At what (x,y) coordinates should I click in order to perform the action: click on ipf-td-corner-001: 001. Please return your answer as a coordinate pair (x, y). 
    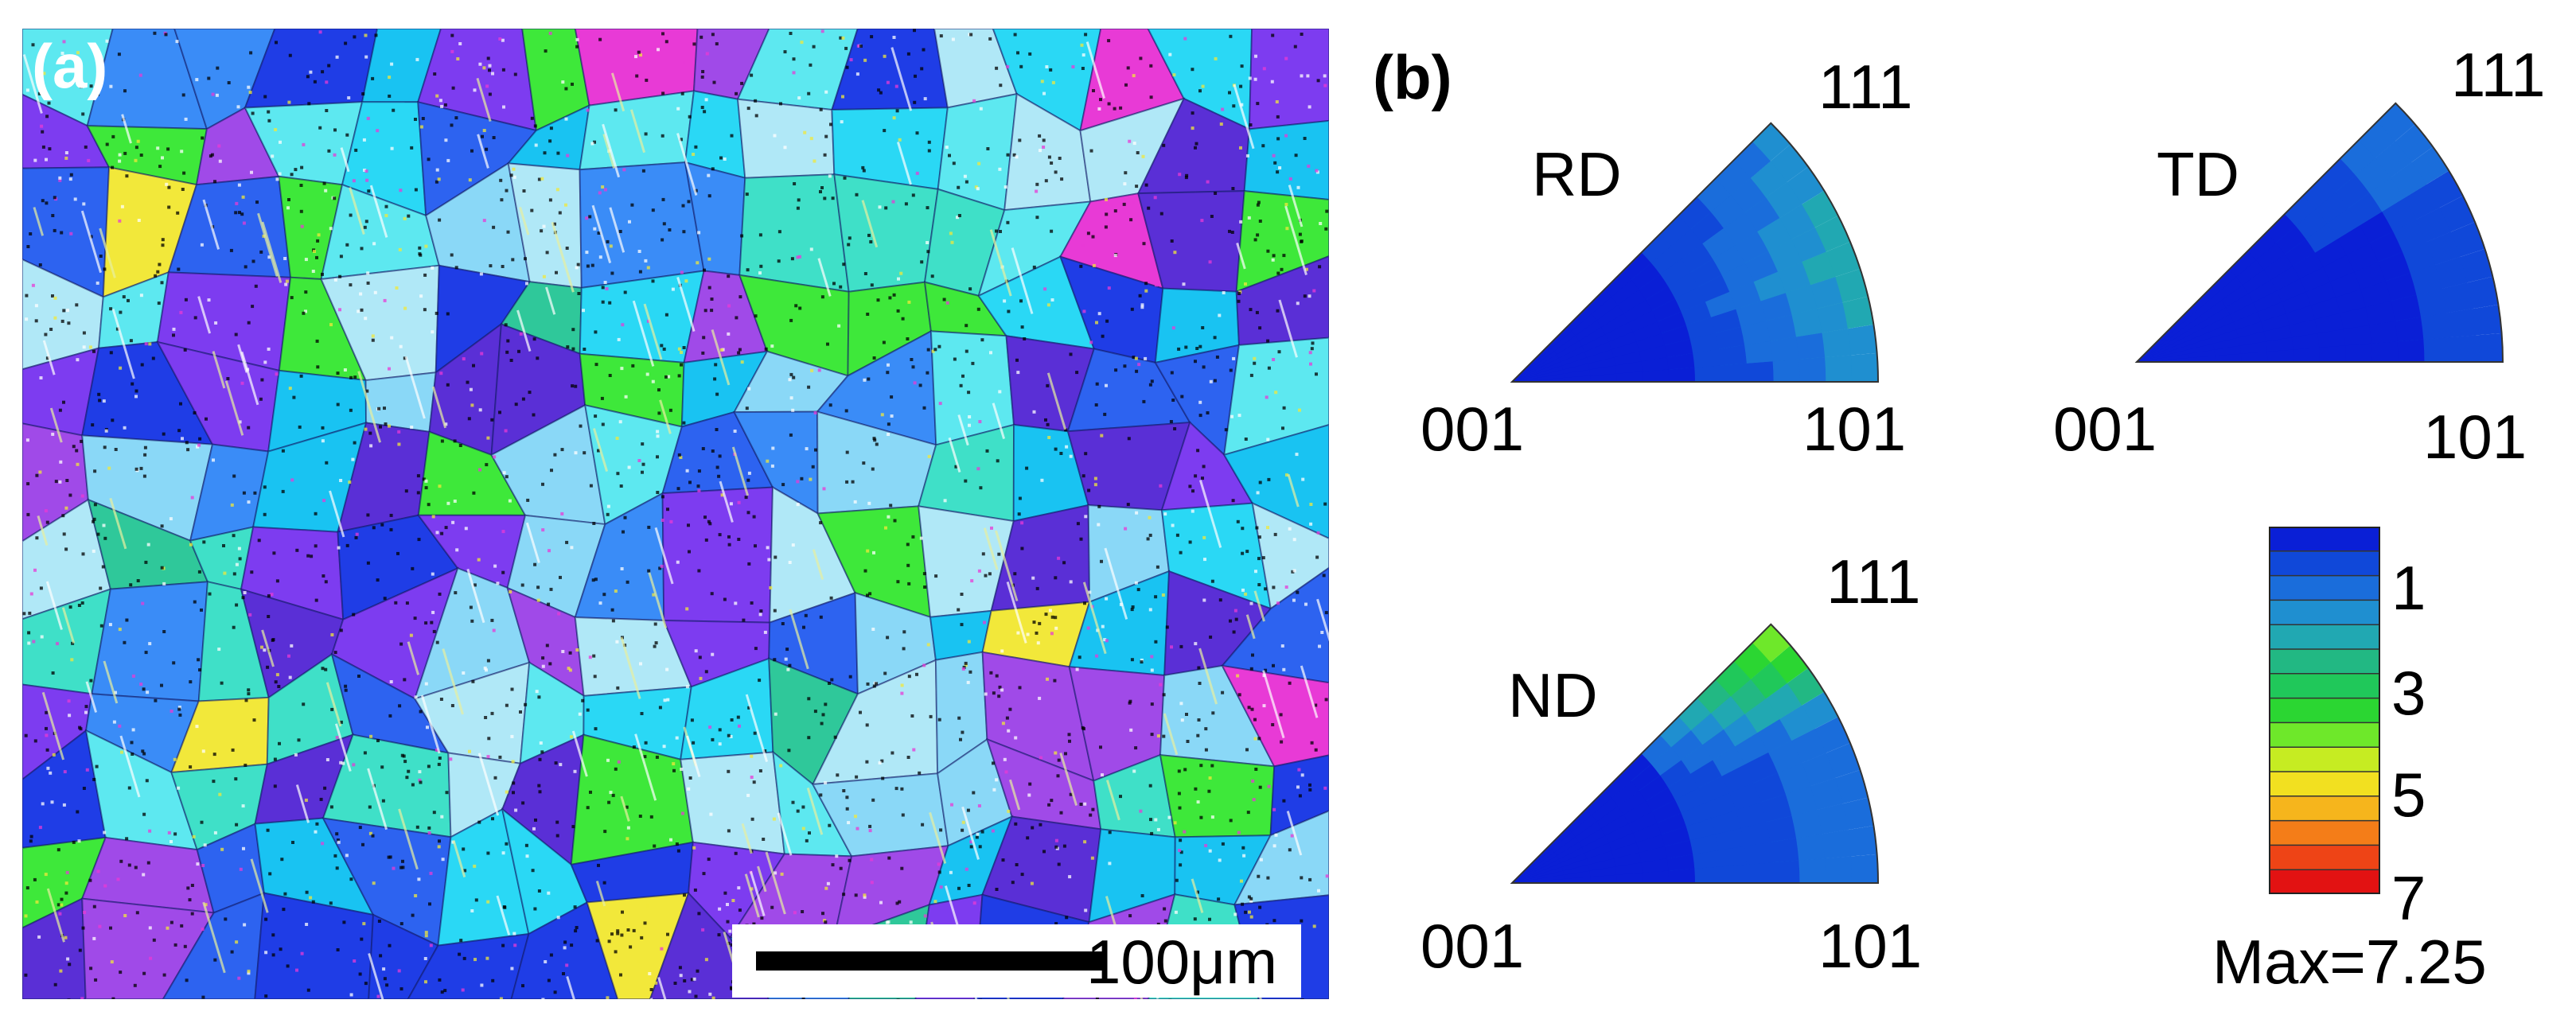
    Looking at the image, I should click on (2105, 429).